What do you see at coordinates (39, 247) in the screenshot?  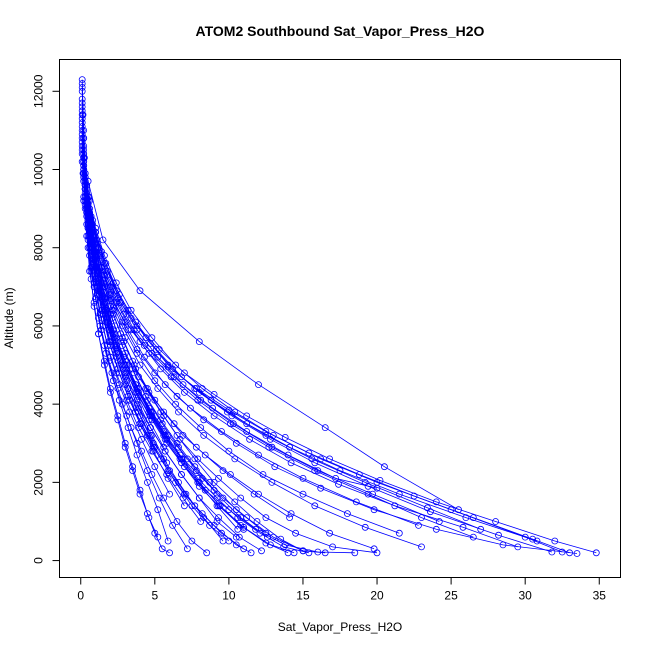 I see `y-tick-label: 8000` at bounding box center [39, 247].